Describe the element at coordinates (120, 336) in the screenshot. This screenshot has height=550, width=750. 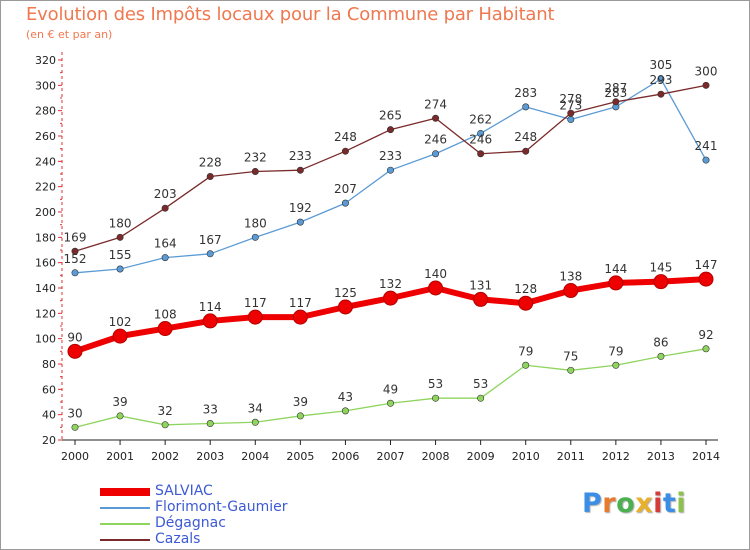
I see `point-salviac-2001` at that location.